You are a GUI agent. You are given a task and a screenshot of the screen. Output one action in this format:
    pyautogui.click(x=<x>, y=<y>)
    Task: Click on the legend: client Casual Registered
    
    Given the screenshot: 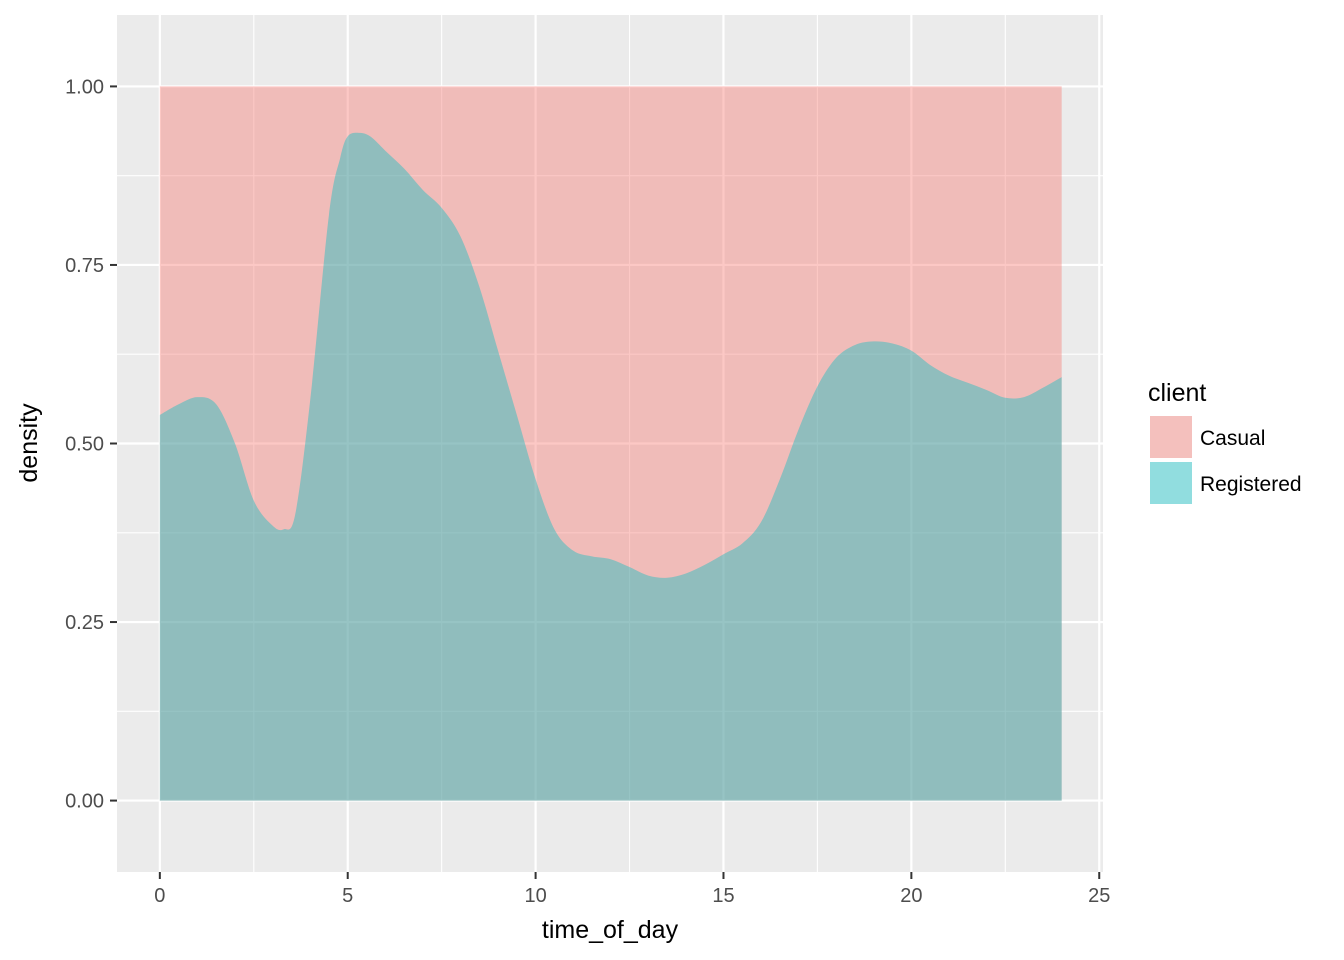 What is the action you would take?
    pyautogui.click(x=1225, y=441)
    